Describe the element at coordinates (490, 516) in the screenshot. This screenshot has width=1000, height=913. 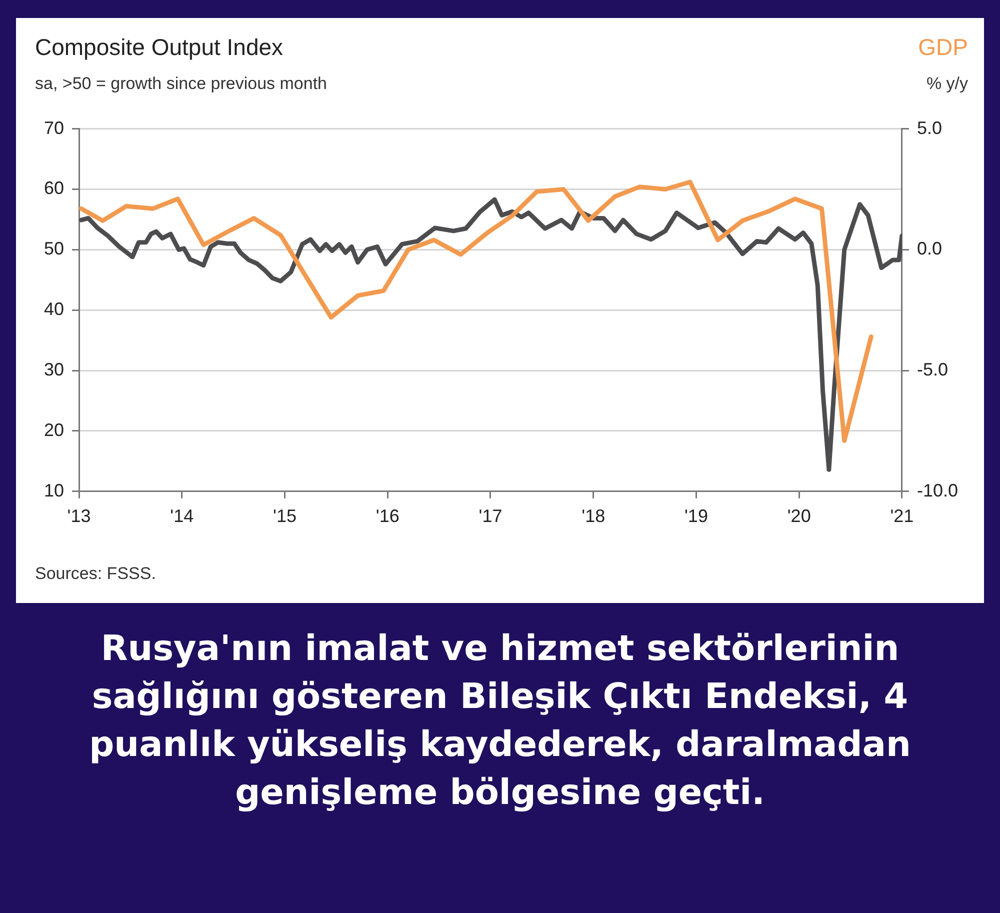
I see `x-tick-label: '17` at that location.